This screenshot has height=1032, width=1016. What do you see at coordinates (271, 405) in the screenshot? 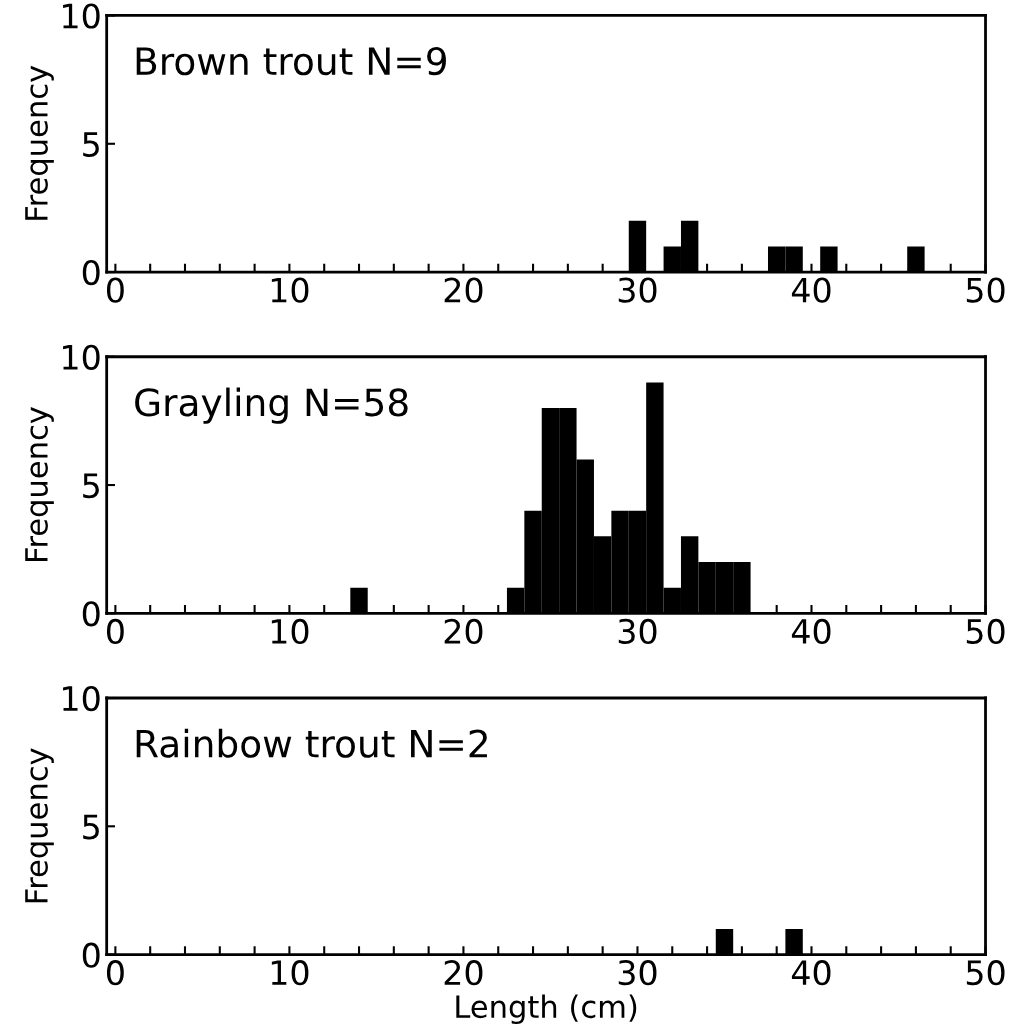
I see `text: Grayling N=58` at bounding box center [271, 405].